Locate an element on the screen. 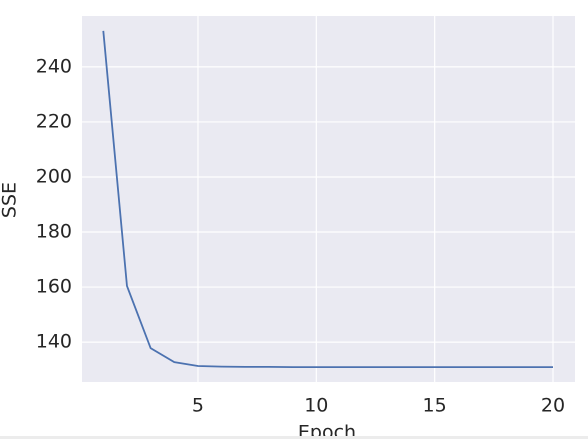 This screenshot has height=439, width=588. y-tick-label: 140 is located at coordinates (54, 342).